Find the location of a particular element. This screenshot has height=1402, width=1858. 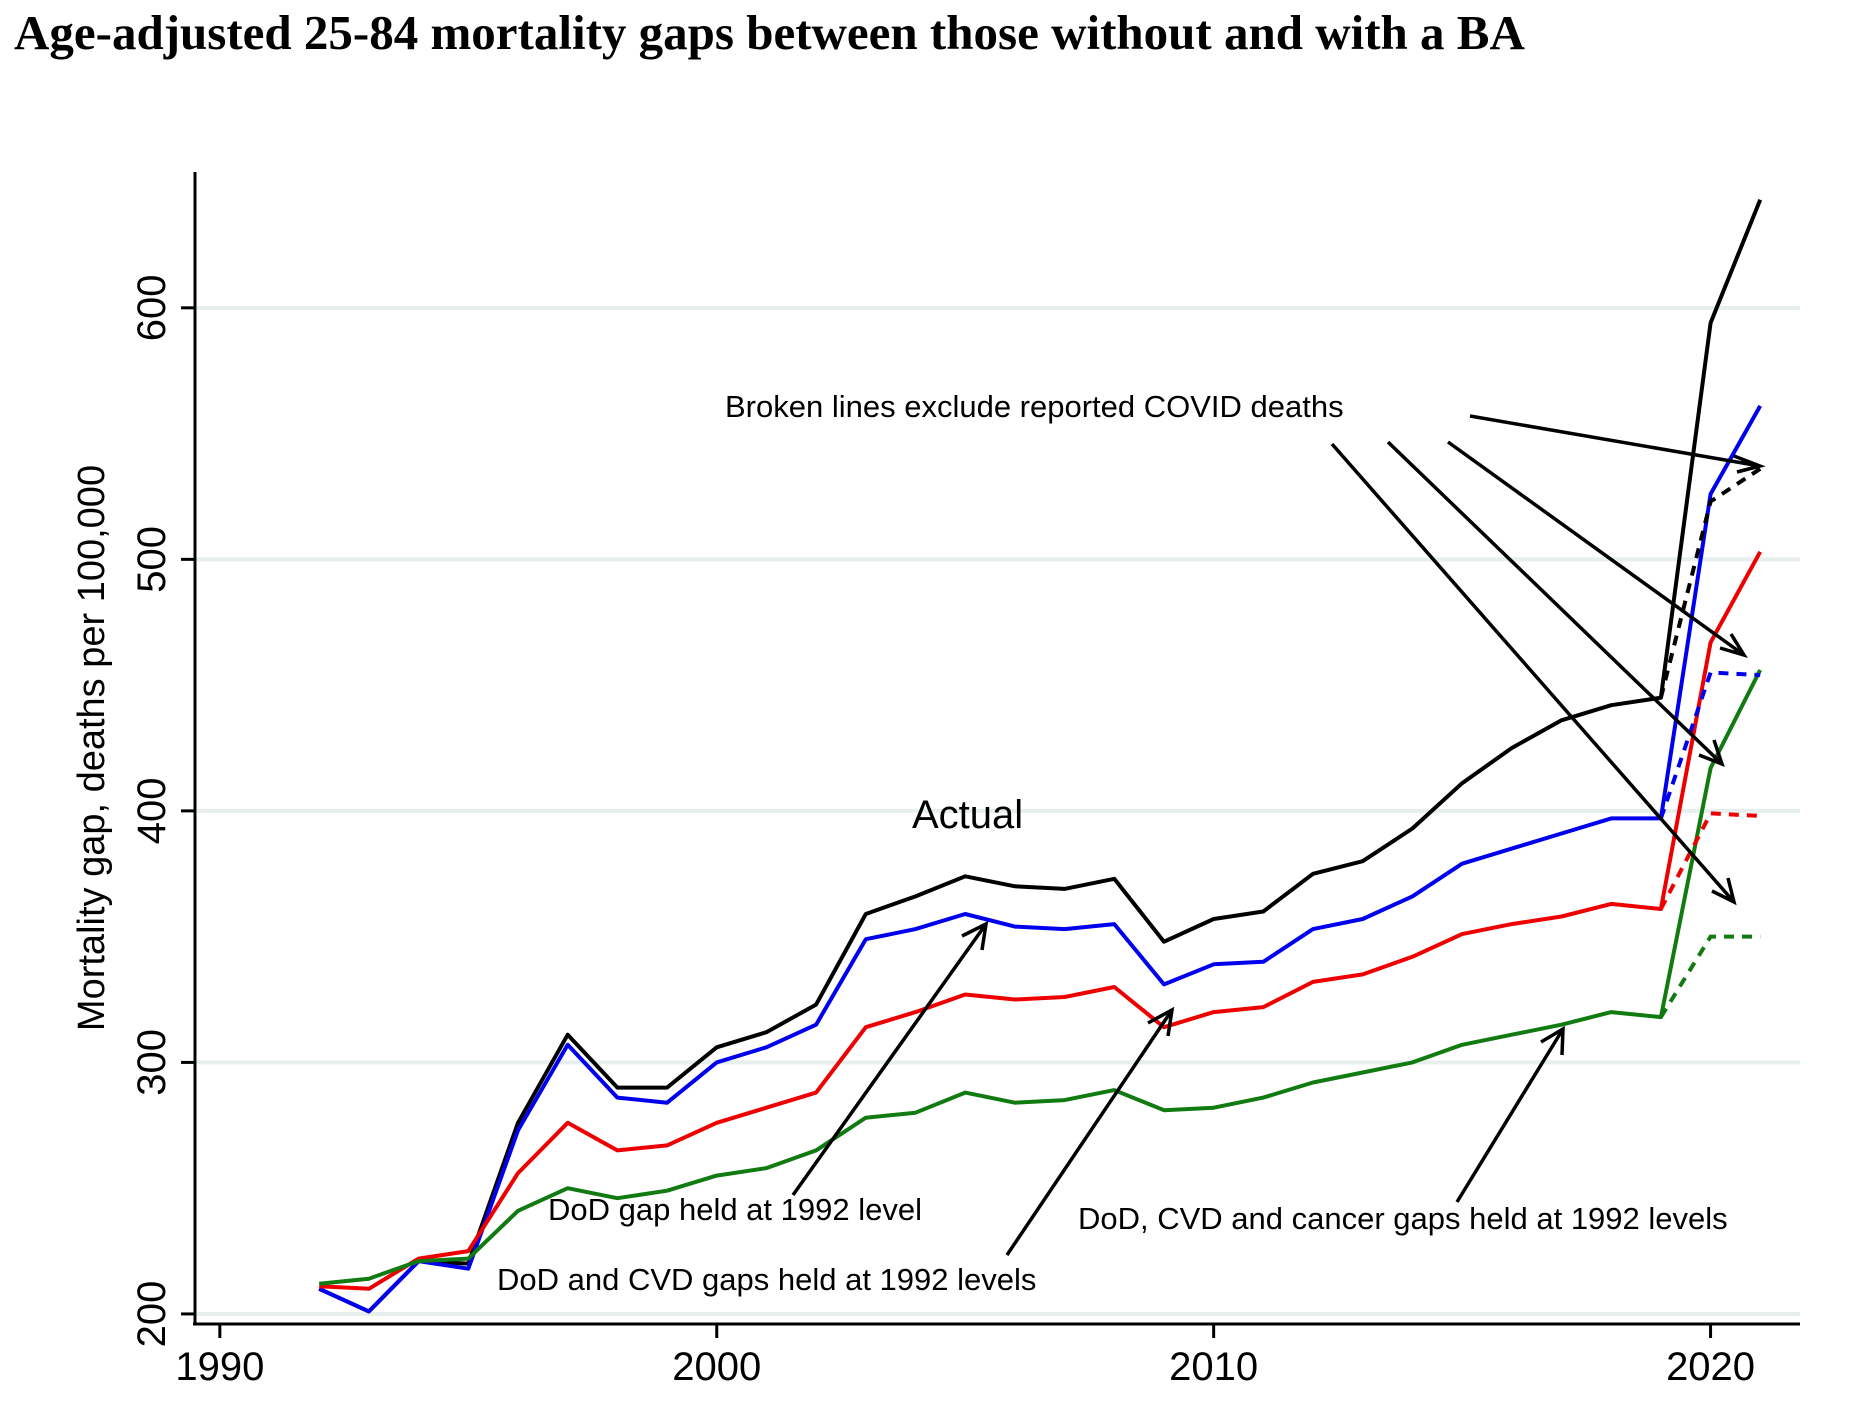

arrow-dod is located at coordinates (890, 1058).